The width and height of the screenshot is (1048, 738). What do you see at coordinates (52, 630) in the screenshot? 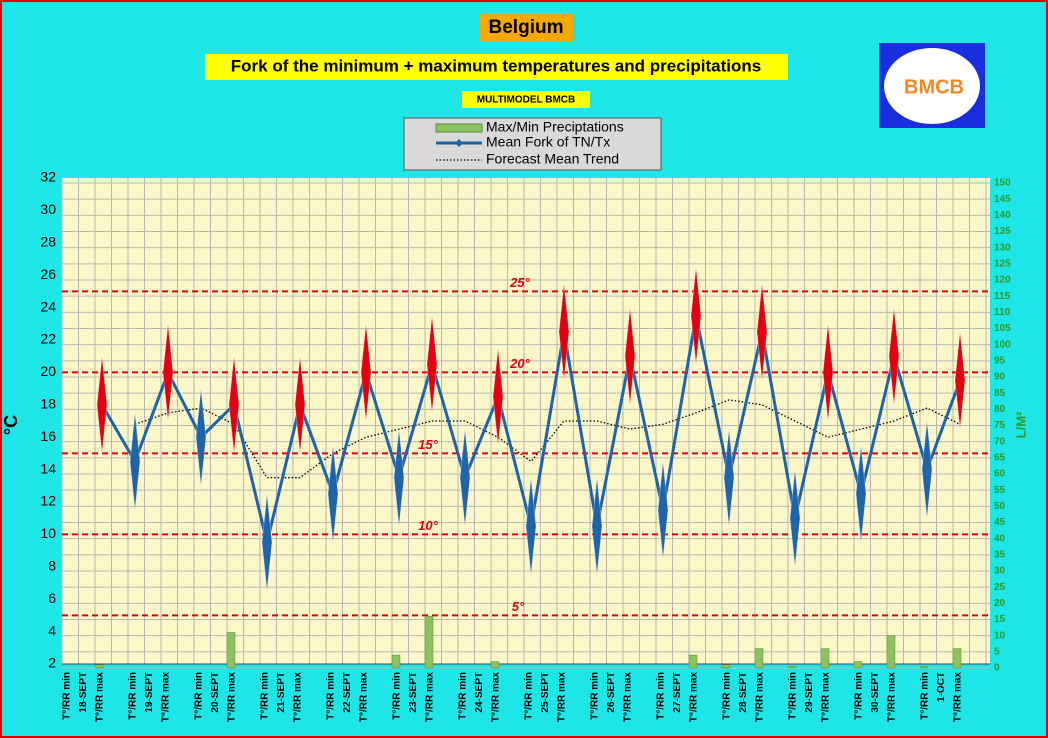
I see `y-tick-label: 4` at bounding box center [52, 630].